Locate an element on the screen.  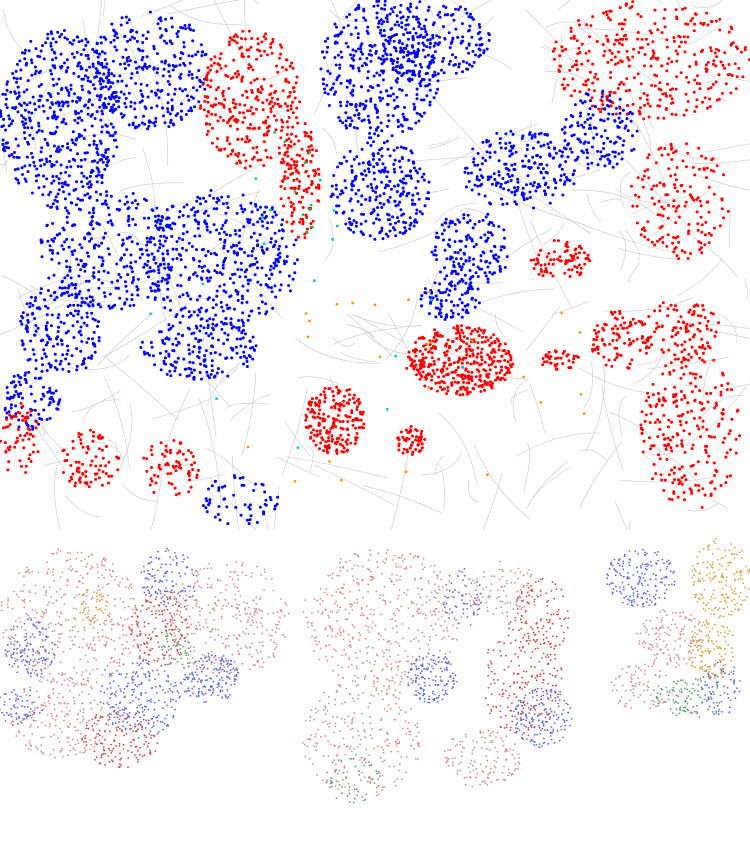
thumbnail-map-2-canvas is located at coordinates (437, 676).